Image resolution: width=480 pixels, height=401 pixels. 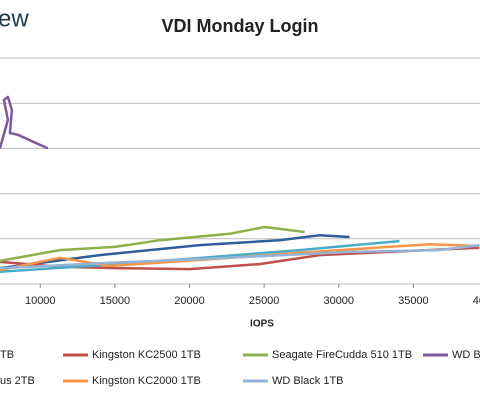 What do you see at coordinates (115, 301) in the screenshot?
I see `x-tick-label: 15000` at bounding box center [115, 301].